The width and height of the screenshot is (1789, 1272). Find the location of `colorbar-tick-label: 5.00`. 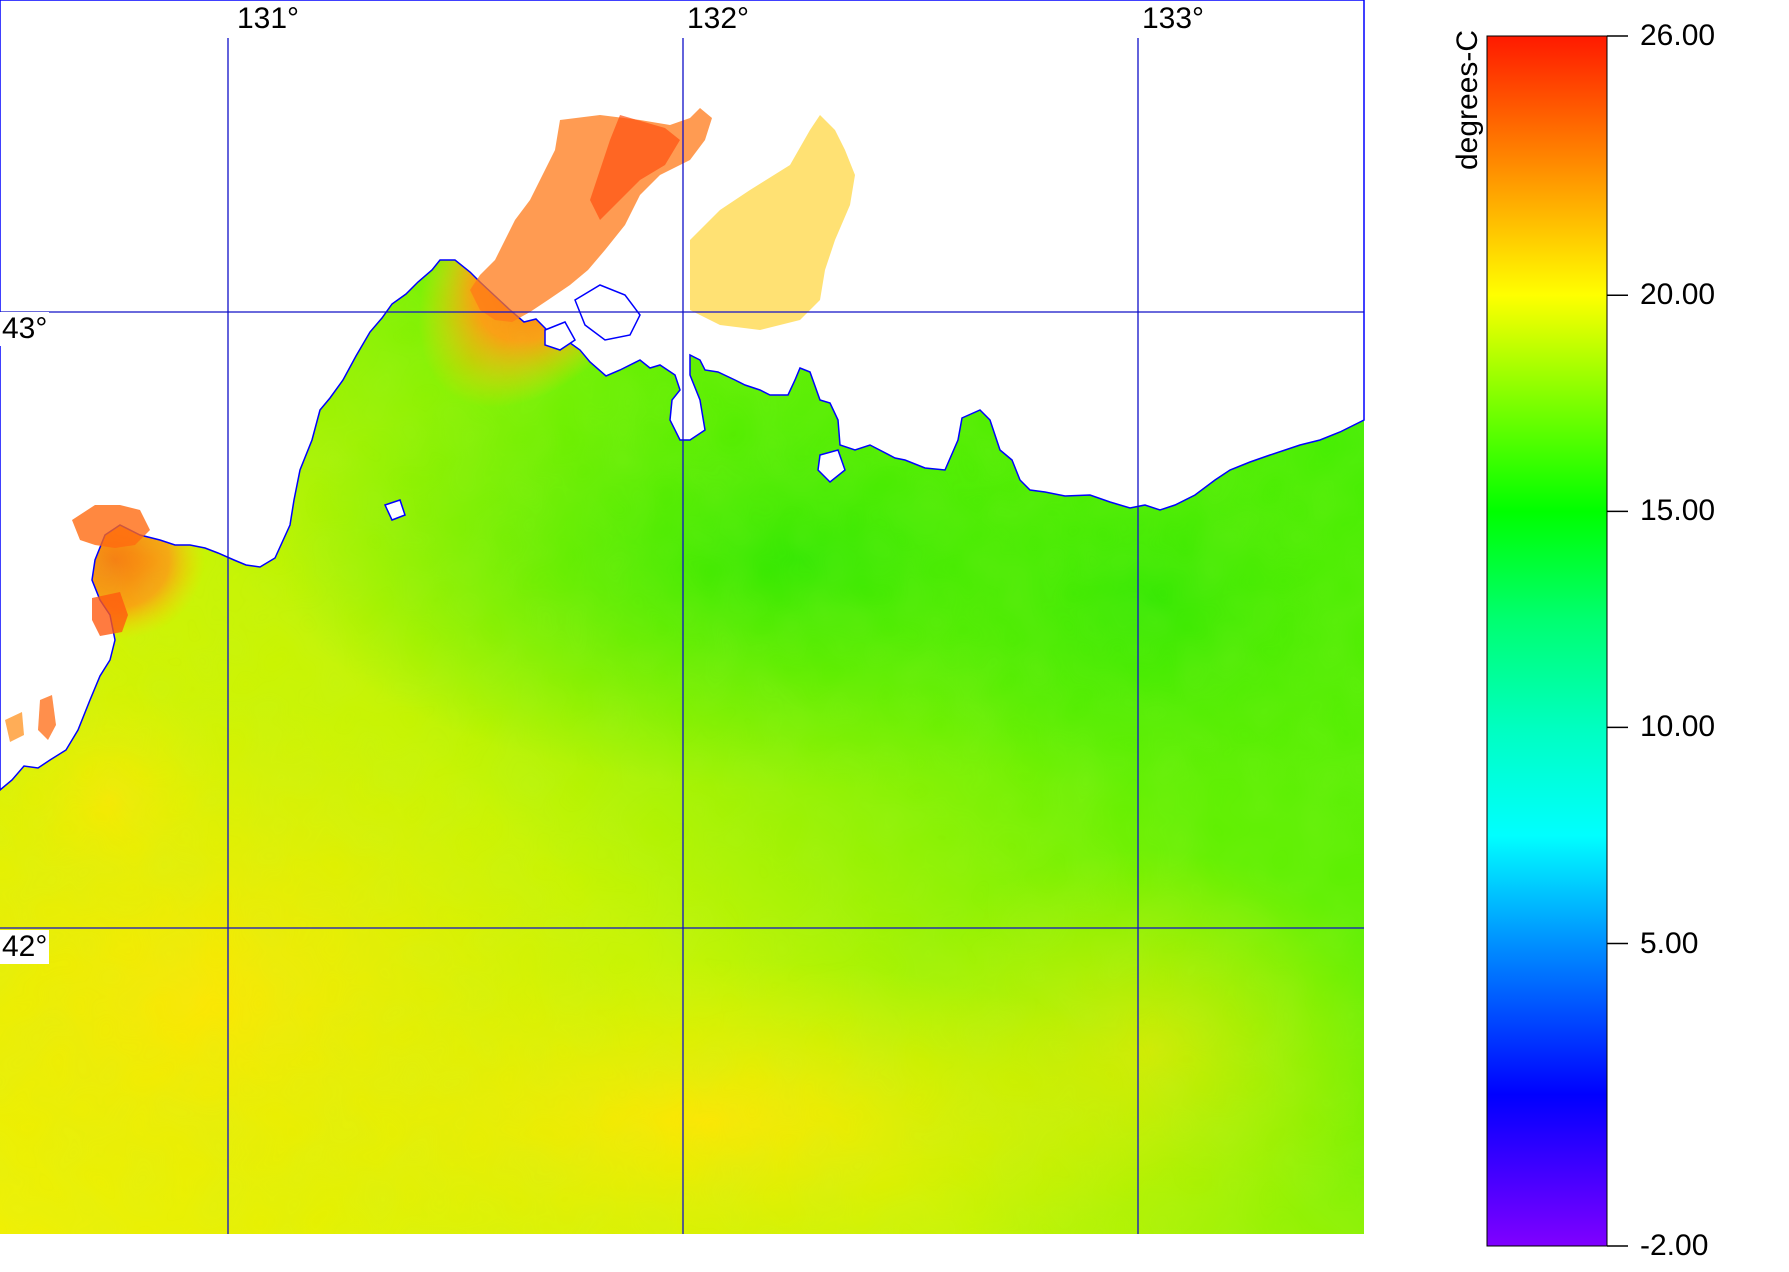

colorbar-tick-label: 5.00 is located at coordinates (1669, 943).